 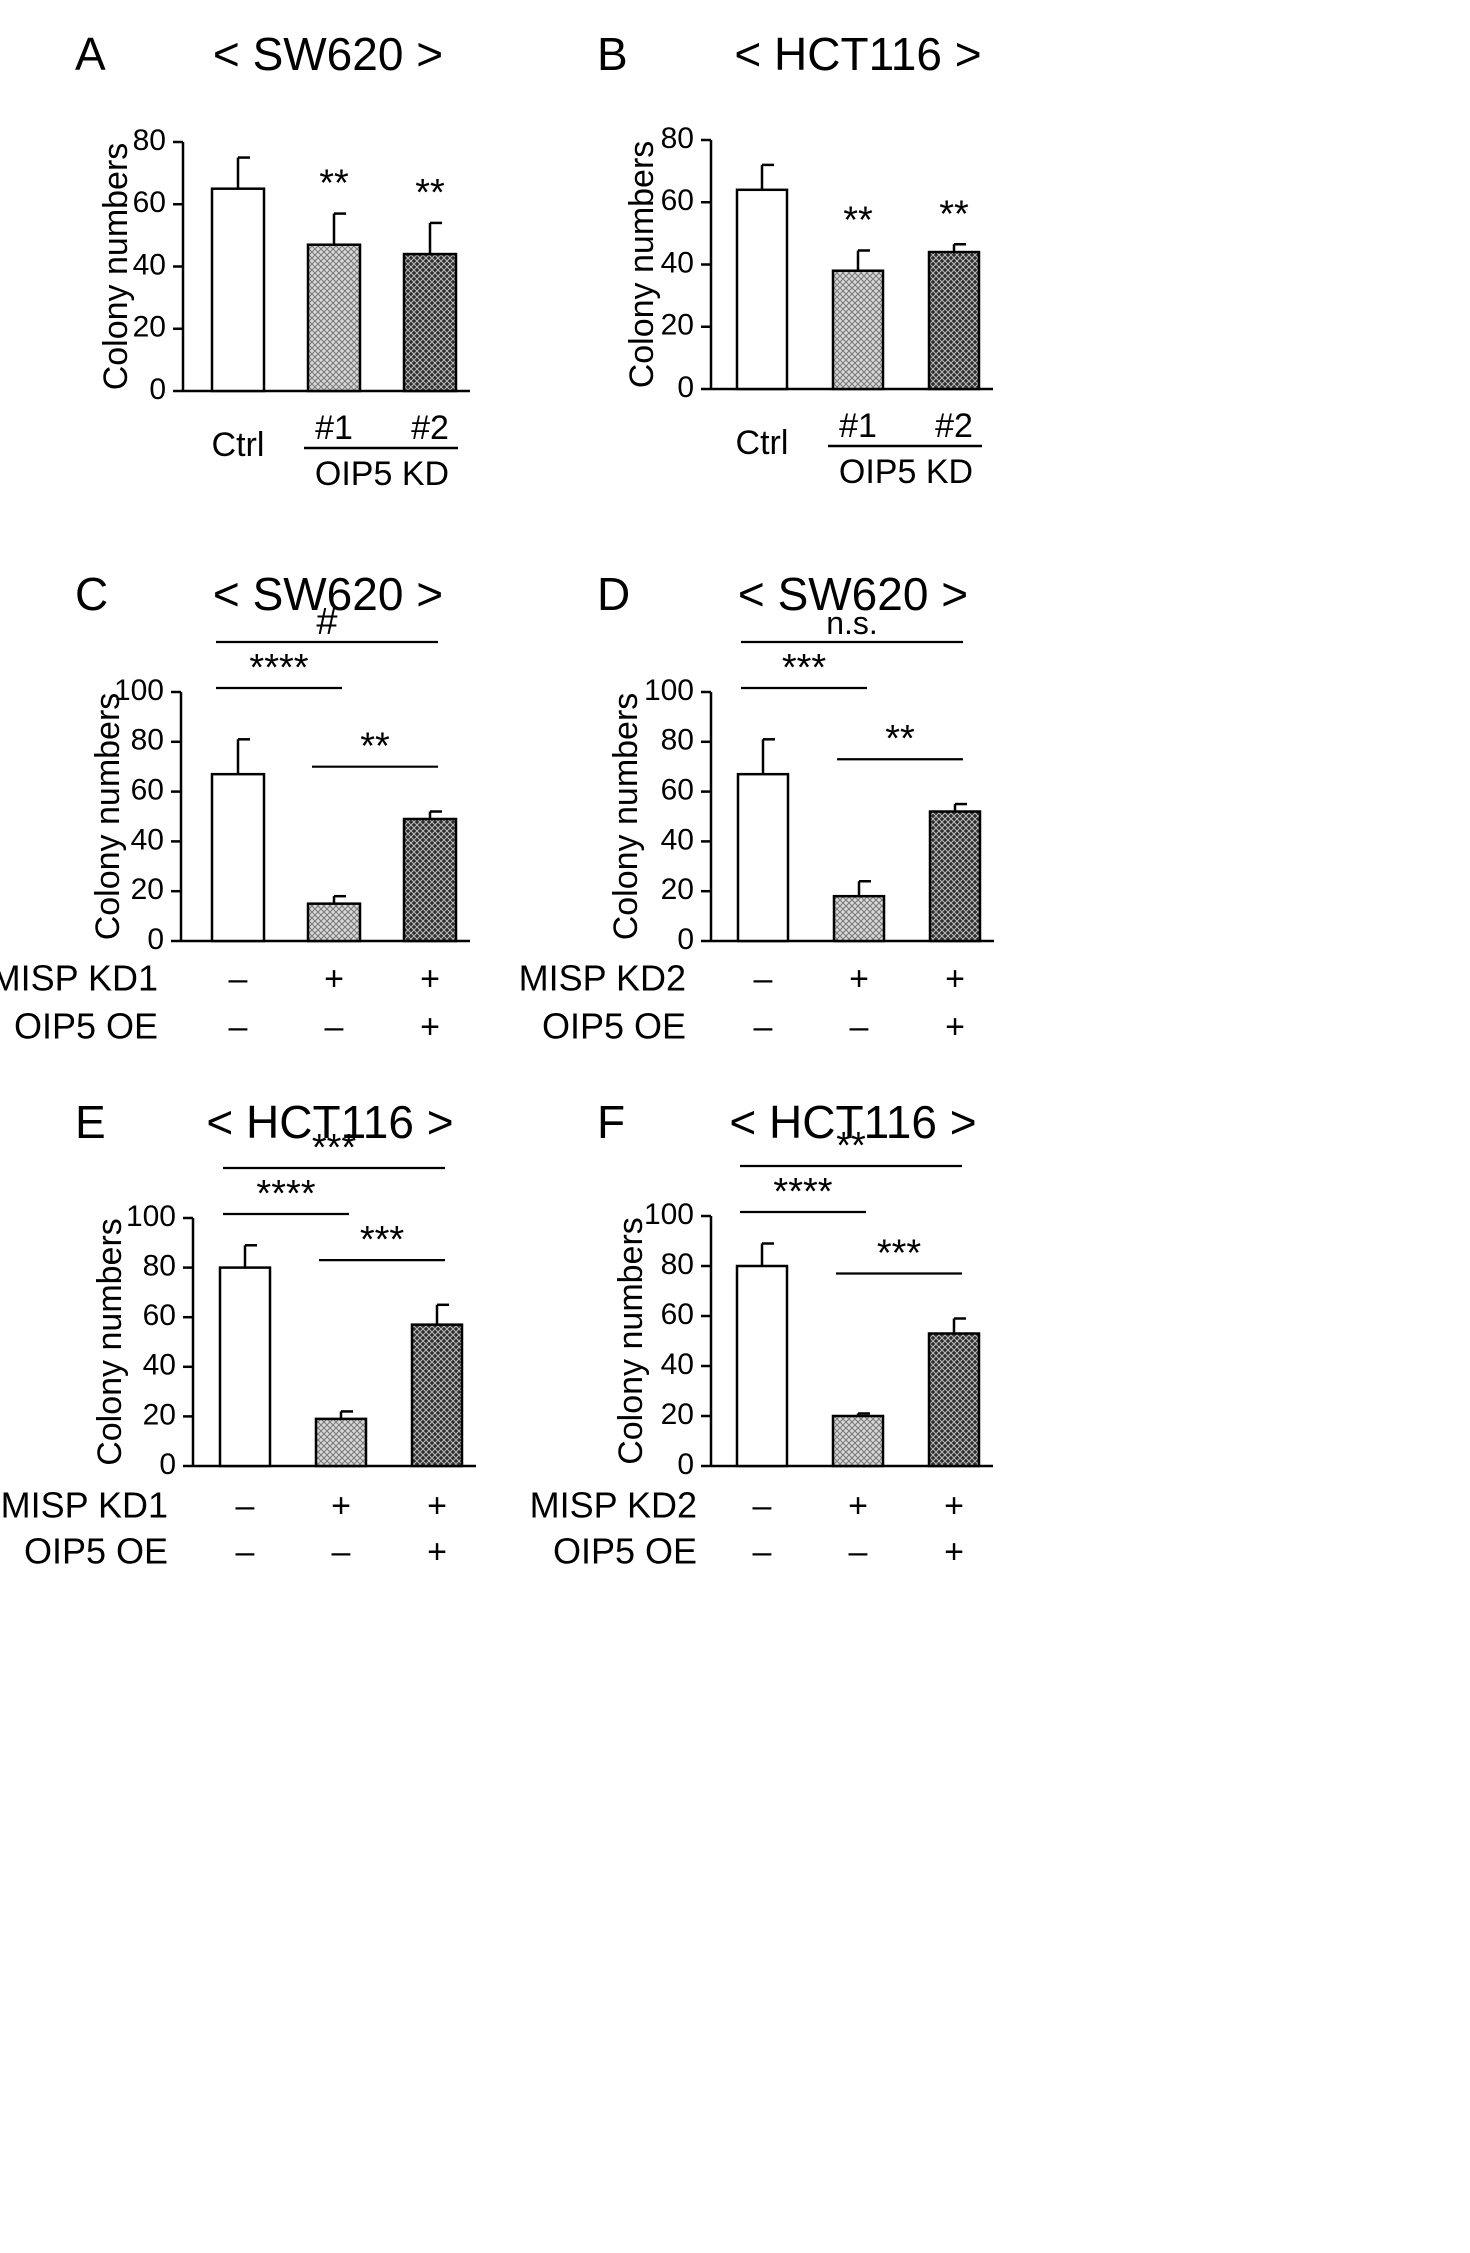 What do you see at coordinates (762, 443) in the screenshot?
I see `x-category-label: Ctrl` at bounding box center [762, 443].